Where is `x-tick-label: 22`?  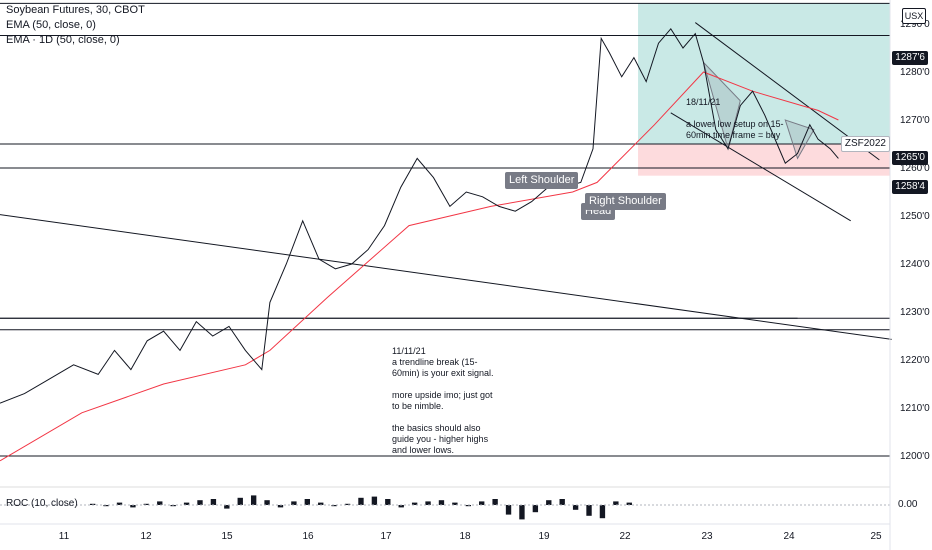
x-tick-label: 22 is located at coordinates (625, 536).